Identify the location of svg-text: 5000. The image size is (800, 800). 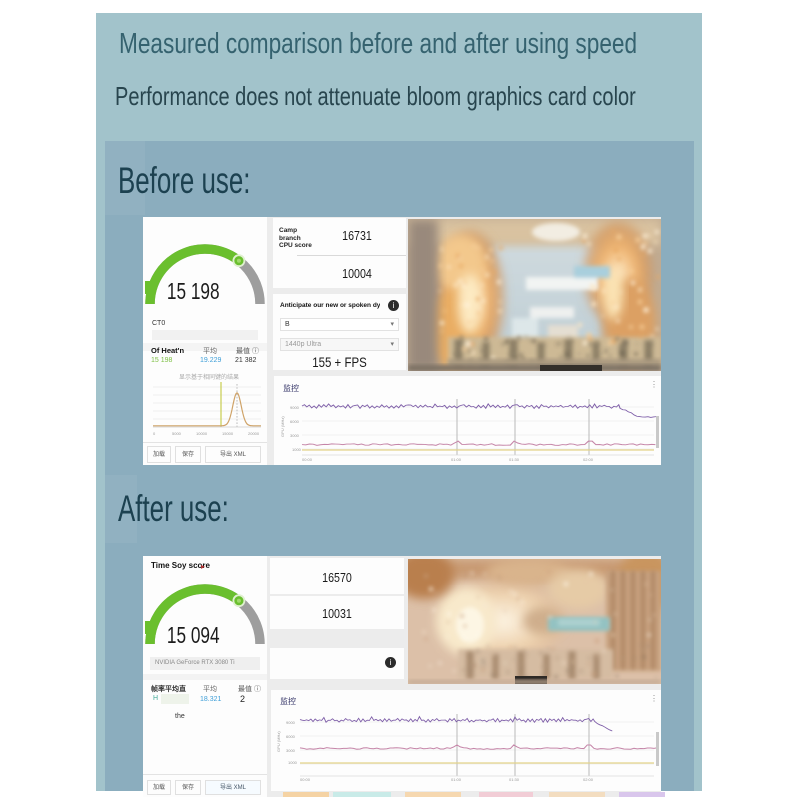
(177, 433).